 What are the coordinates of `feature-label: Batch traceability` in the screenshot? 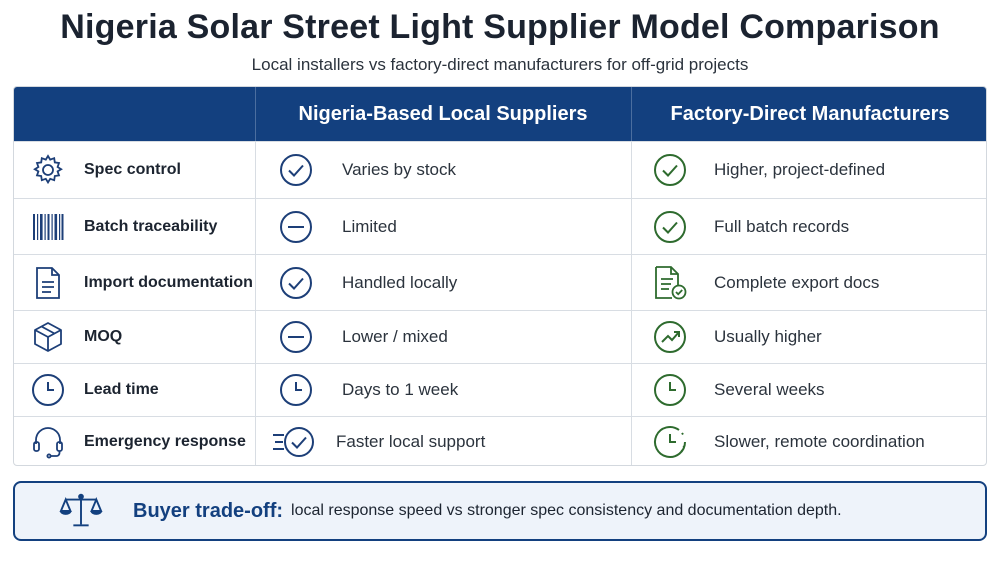 It's located at (151, 226).